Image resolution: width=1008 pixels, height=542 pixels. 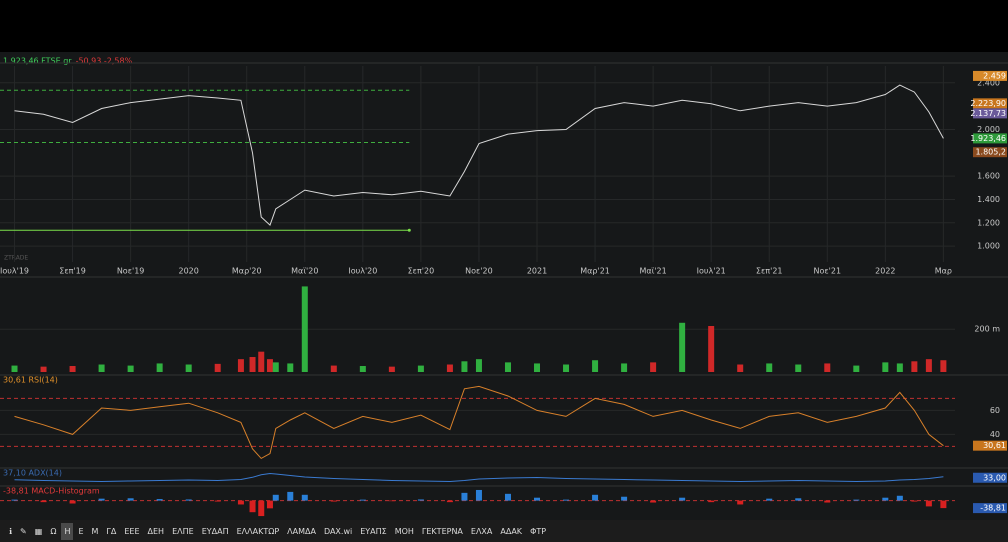 I want to click on price-marker-label: 2.459, so click(x=994, y=75).